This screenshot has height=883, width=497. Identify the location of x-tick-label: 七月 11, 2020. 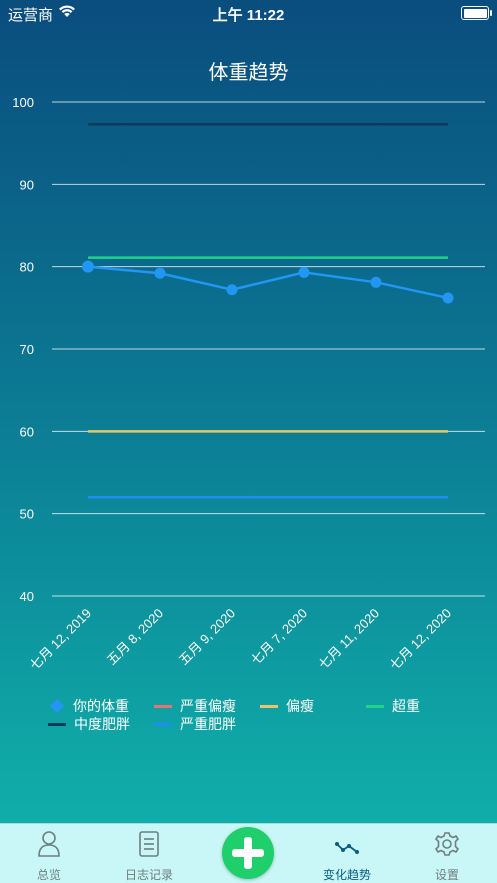
(348, 639).